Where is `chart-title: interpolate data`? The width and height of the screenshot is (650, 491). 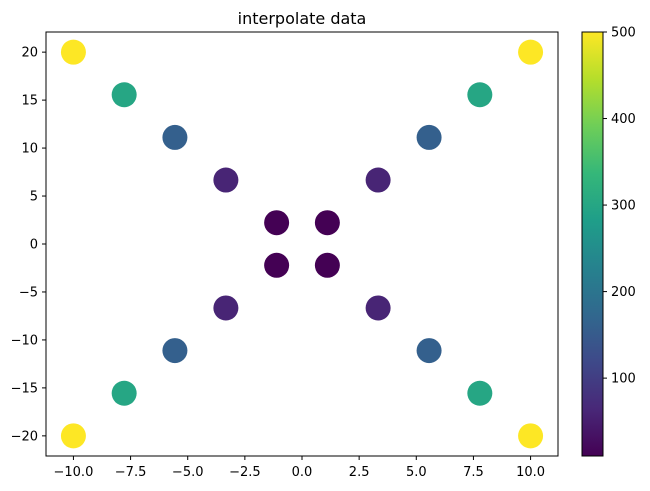 chart-title: interpolate data is located at coordinates (302, 18).